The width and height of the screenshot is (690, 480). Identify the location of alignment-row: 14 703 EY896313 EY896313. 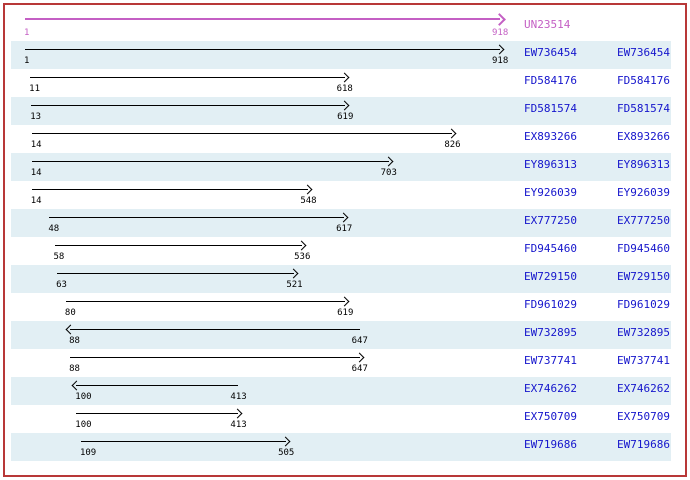
(341, 167).